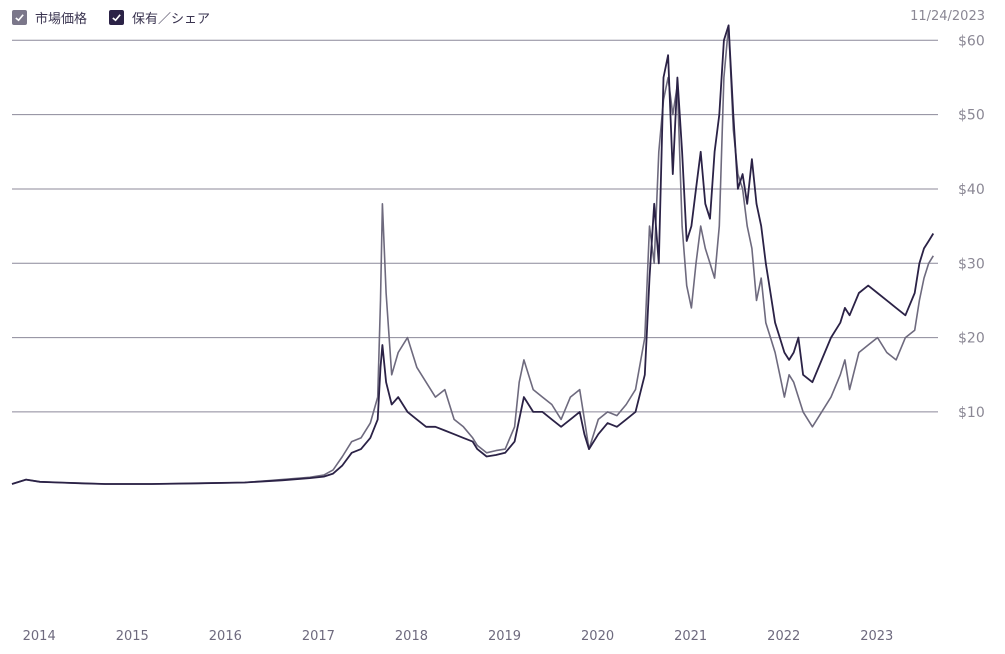 The width and height of the screenshot is (1005, 654). Describe the element at coordinates (971, 264) in the screenshot. I see `y-tick-label: $30` at that location.